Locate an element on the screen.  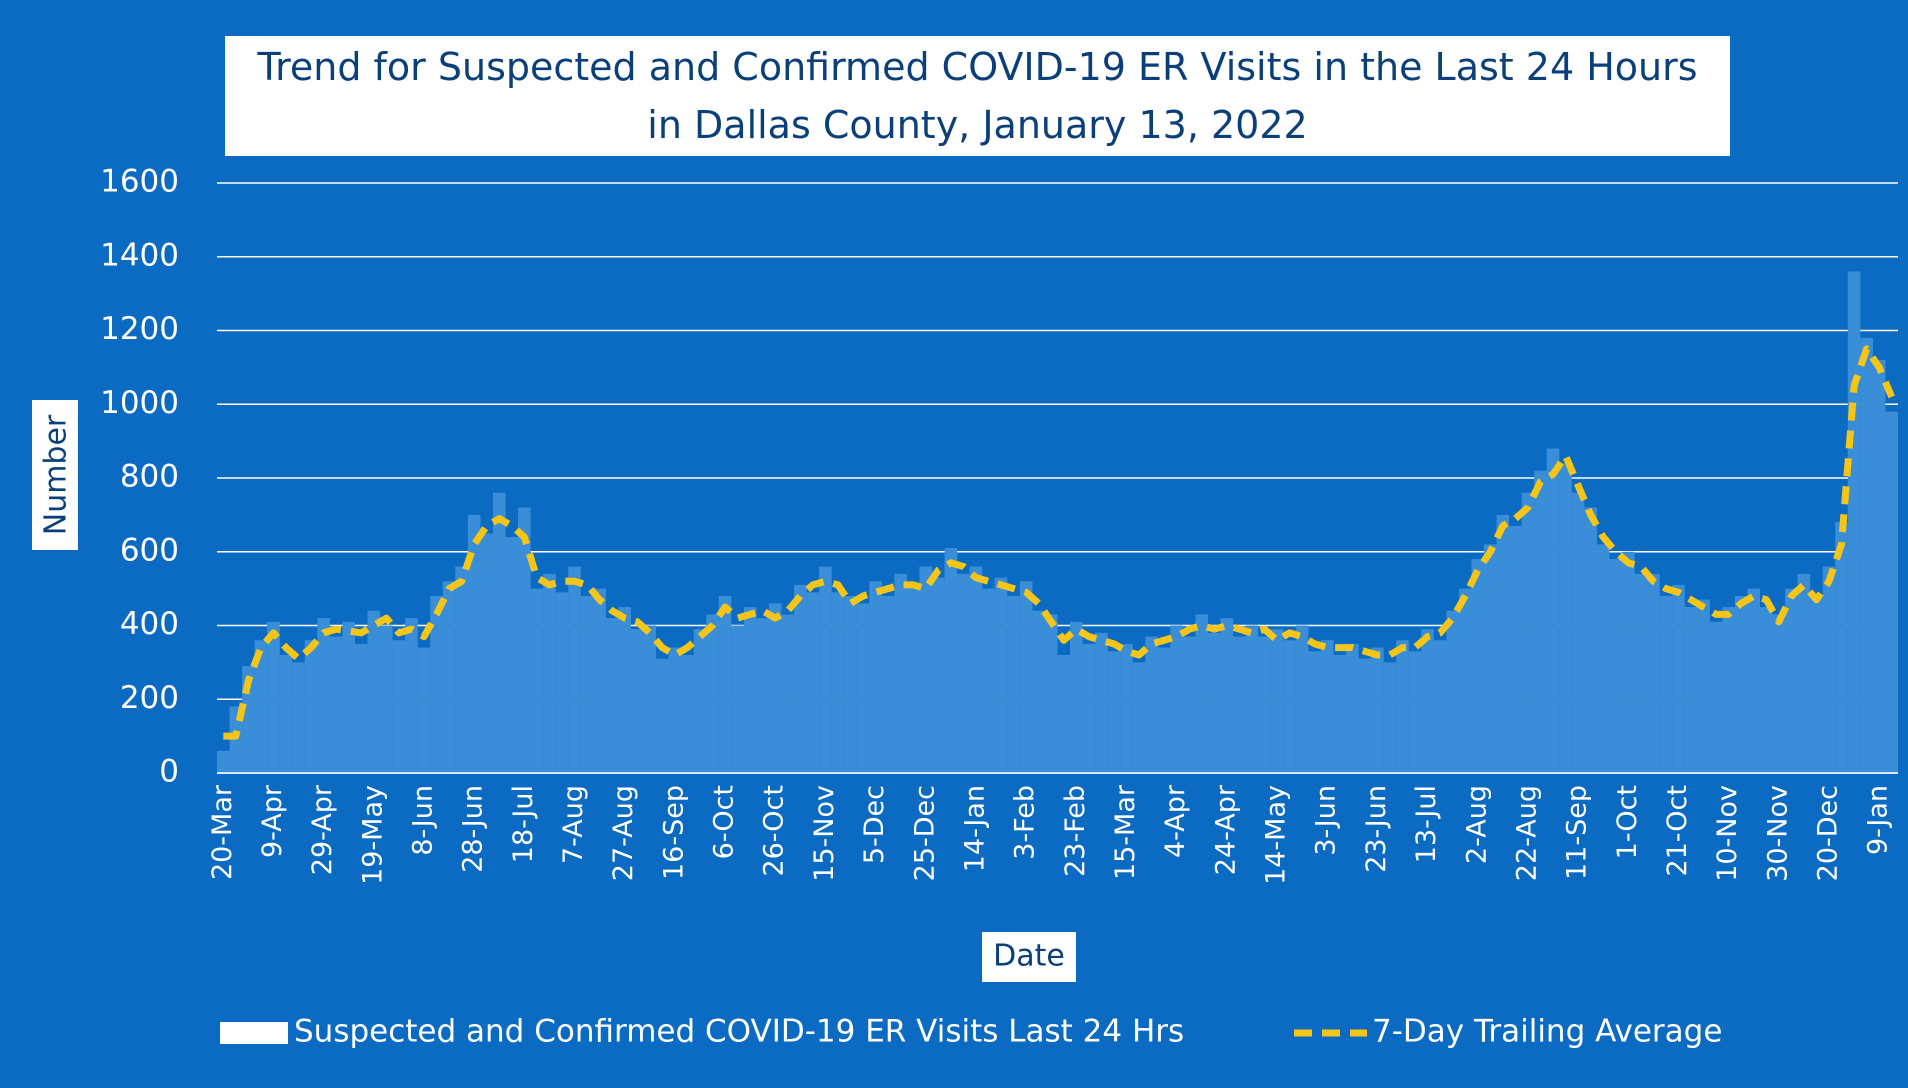
x-label-box is located at coordinates (1029, 957).